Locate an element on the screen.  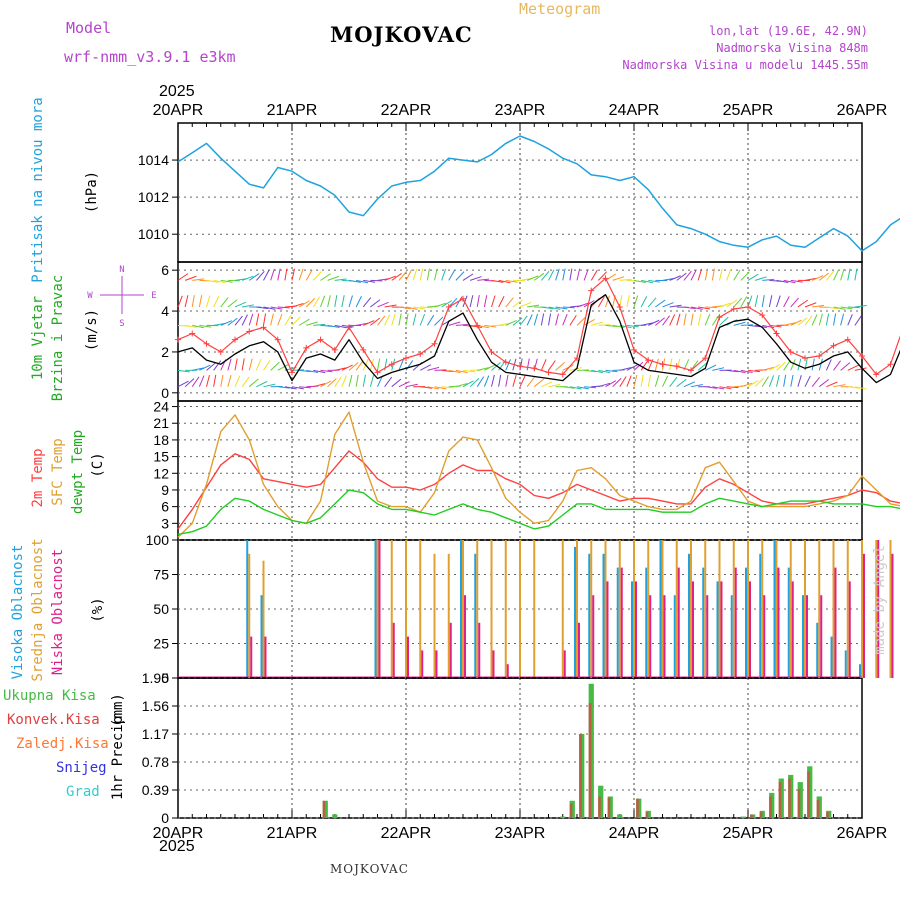
y-tick-label: 0 is located at coordinates (165, 678).